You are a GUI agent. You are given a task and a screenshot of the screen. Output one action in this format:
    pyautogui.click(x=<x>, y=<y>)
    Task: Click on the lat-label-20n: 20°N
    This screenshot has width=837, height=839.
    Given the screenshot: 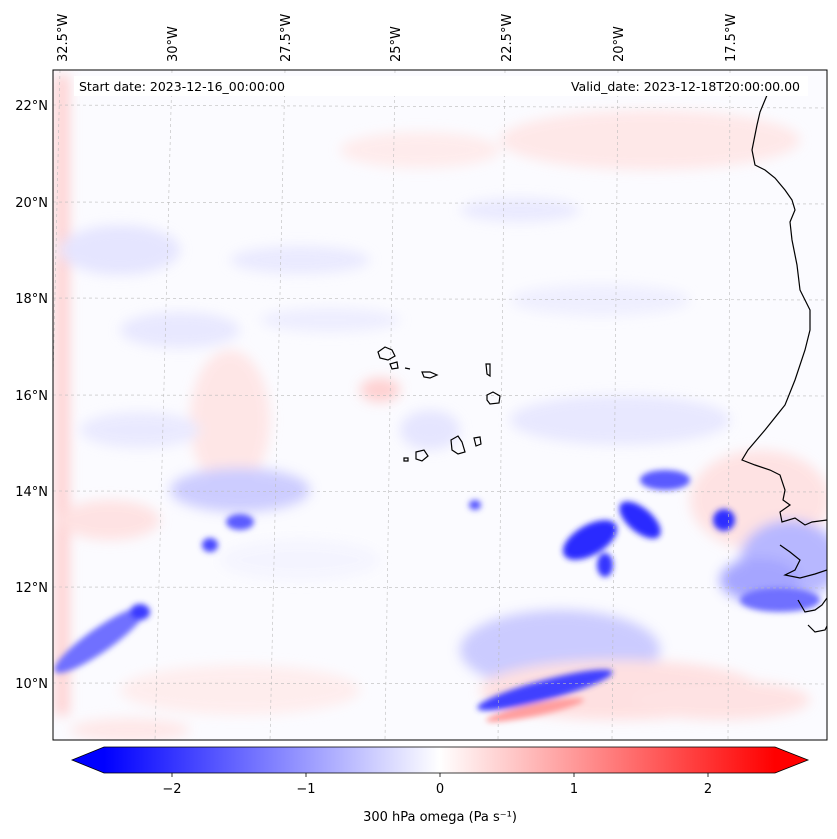 What is the action you would take?
    pyautogui.click(x=31, y=203)
    